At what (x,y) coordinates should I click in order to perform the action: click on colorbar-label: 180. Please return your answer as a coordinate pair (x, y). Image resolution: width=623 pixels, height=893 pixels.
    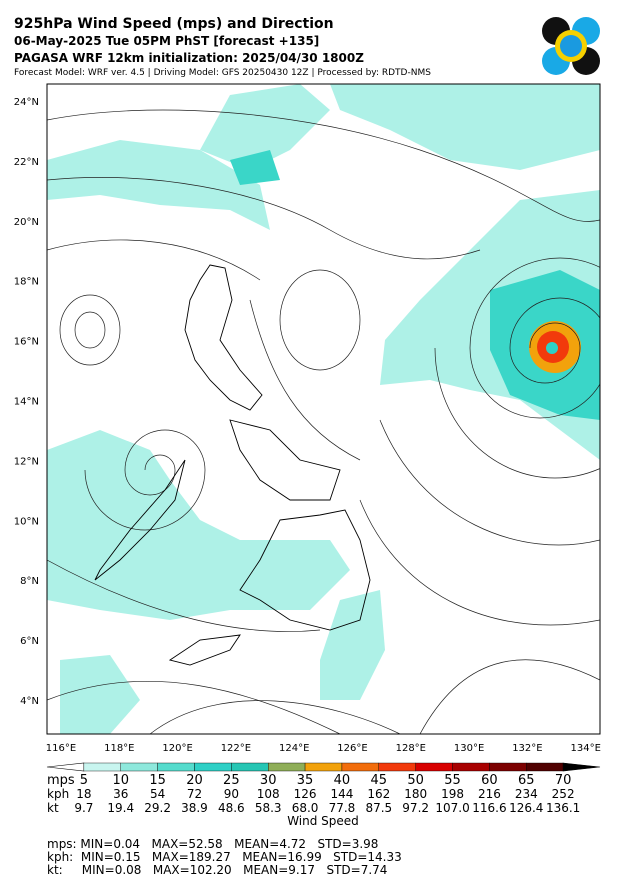
    Looking at the image, I should click on (415, 794).